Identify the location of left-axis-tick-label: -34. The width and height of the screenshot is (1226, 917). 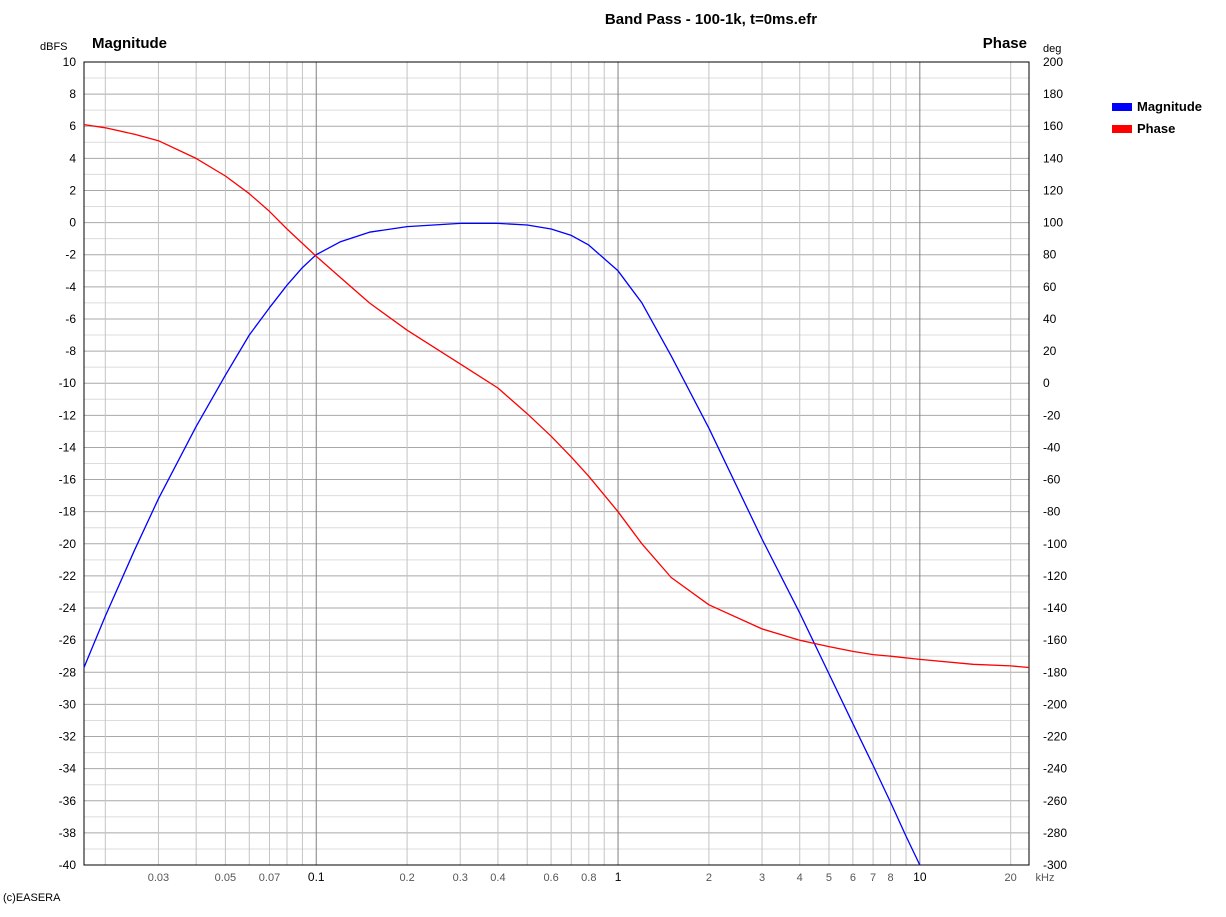
(68, 769).